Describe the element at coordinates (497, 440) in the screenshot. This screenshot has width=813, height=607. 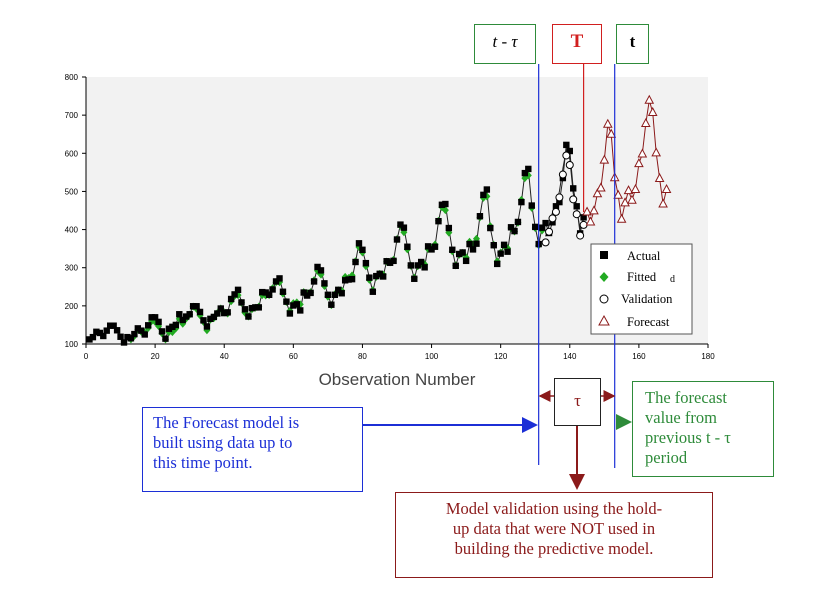
I see `connectors` at that location.